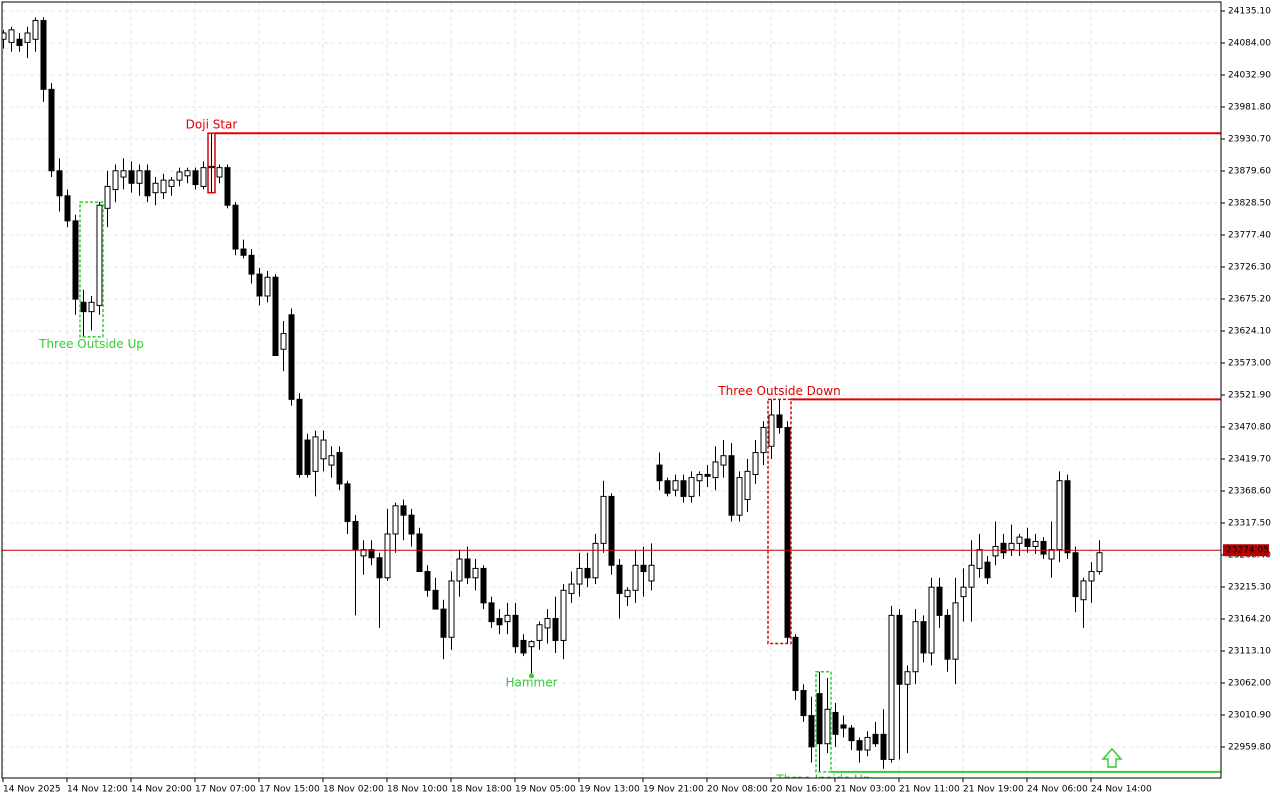 This screenshot has width=1280, height=800. What do you see at coordinates (1249, 44) in the screenshot?
I see `y-tick-label: 24084.00` at bounding box center [1249, 44].